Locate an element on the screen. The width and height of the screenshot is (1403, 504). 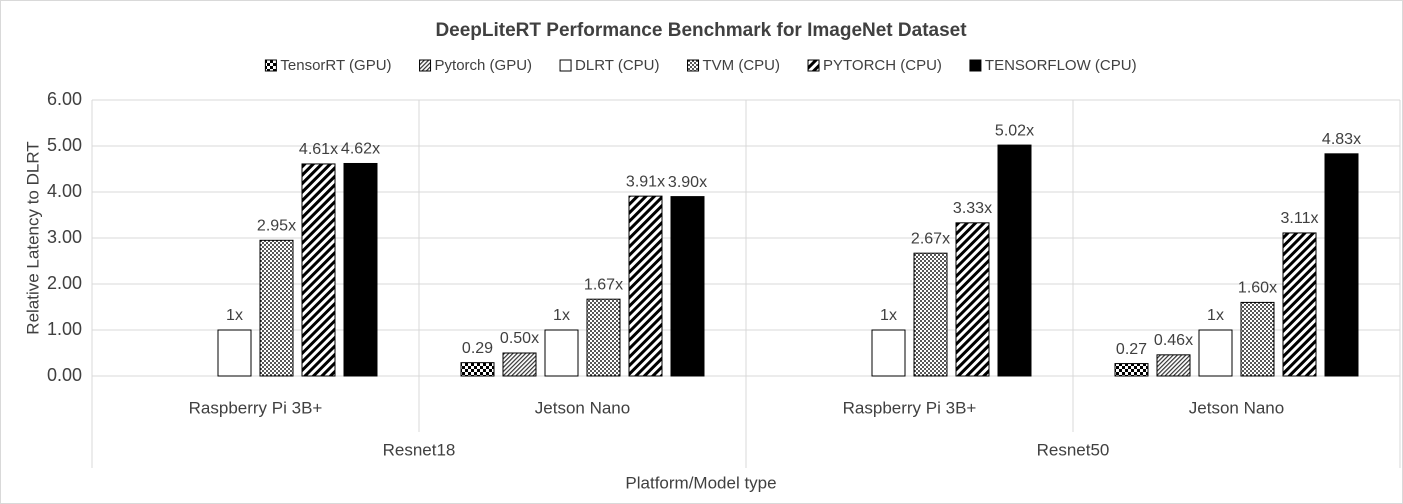
data-label: 2.95x is located at coordinates (276, 226).